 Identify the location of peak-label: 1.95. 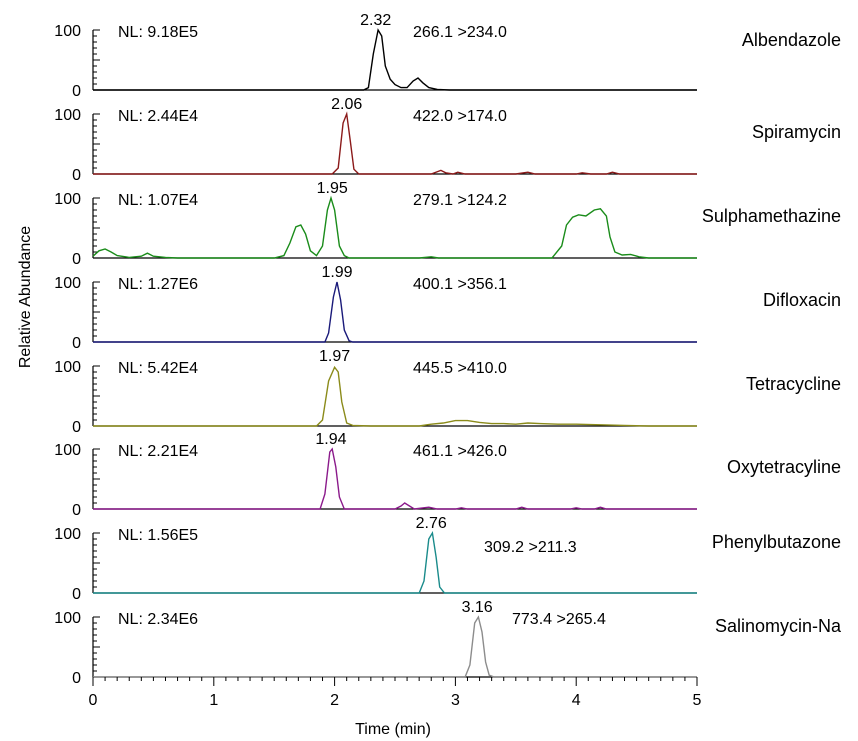
(332, 188).